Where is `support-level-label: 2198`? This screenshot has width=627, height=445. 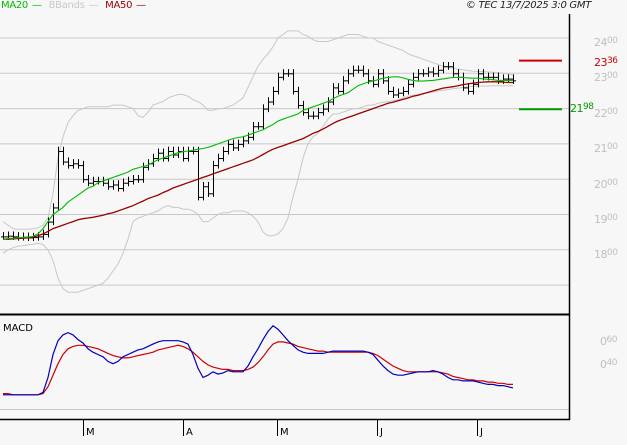
support-level-label: 2198 is located at coordinates (582, 109).